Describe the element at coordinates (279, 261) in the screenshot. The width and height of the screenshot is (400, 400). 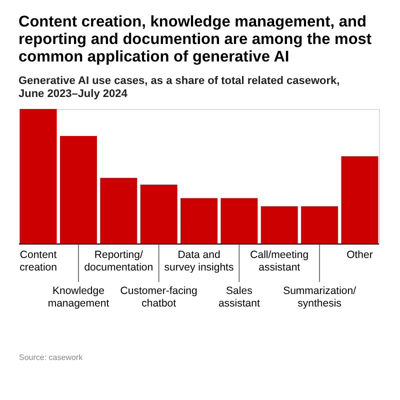
I see `x-tick-label: Call/meeting assistant` at that location.